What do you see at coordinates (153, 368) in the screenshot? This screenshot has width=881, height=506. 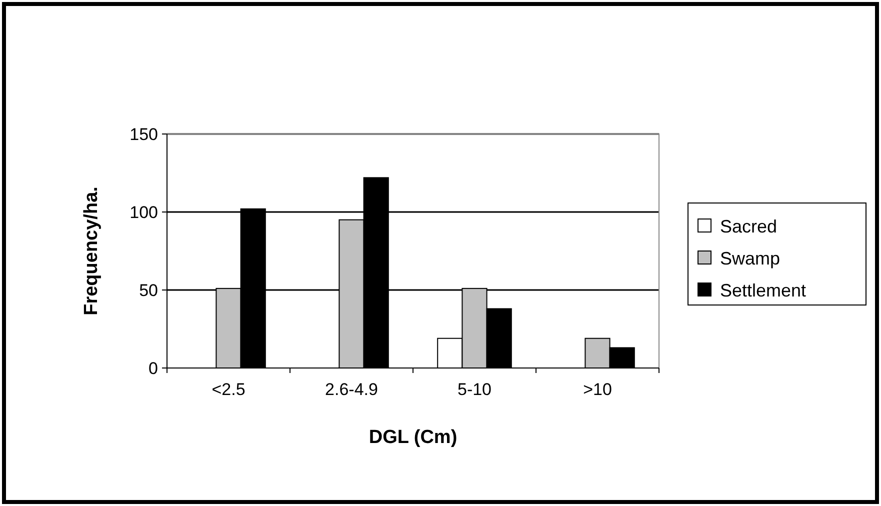 I see `y-tick-label: 0` at bounding box center [153, 368].